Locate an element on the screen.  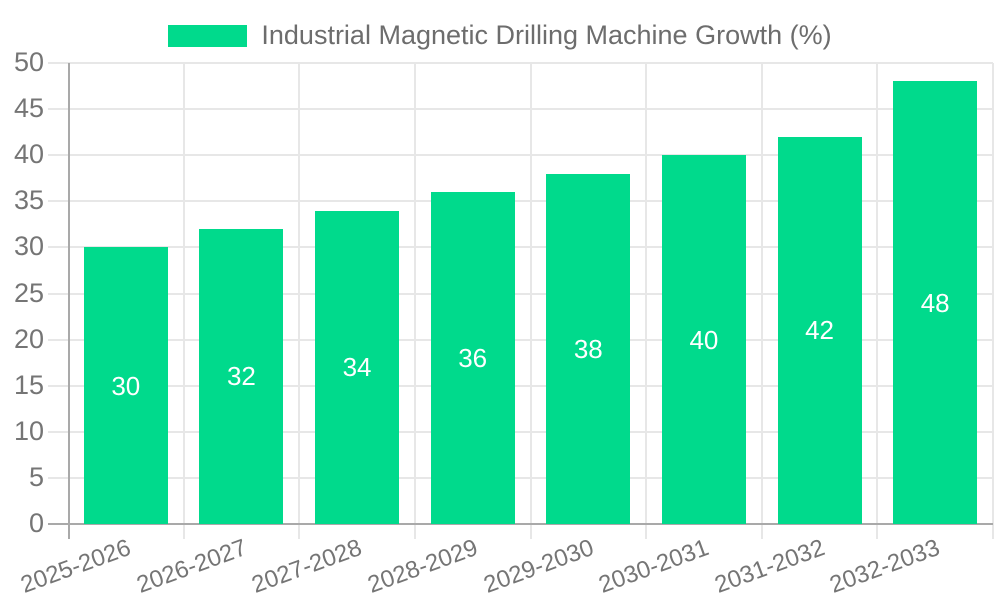
x-axis-line is located at coordinates (520, 524).